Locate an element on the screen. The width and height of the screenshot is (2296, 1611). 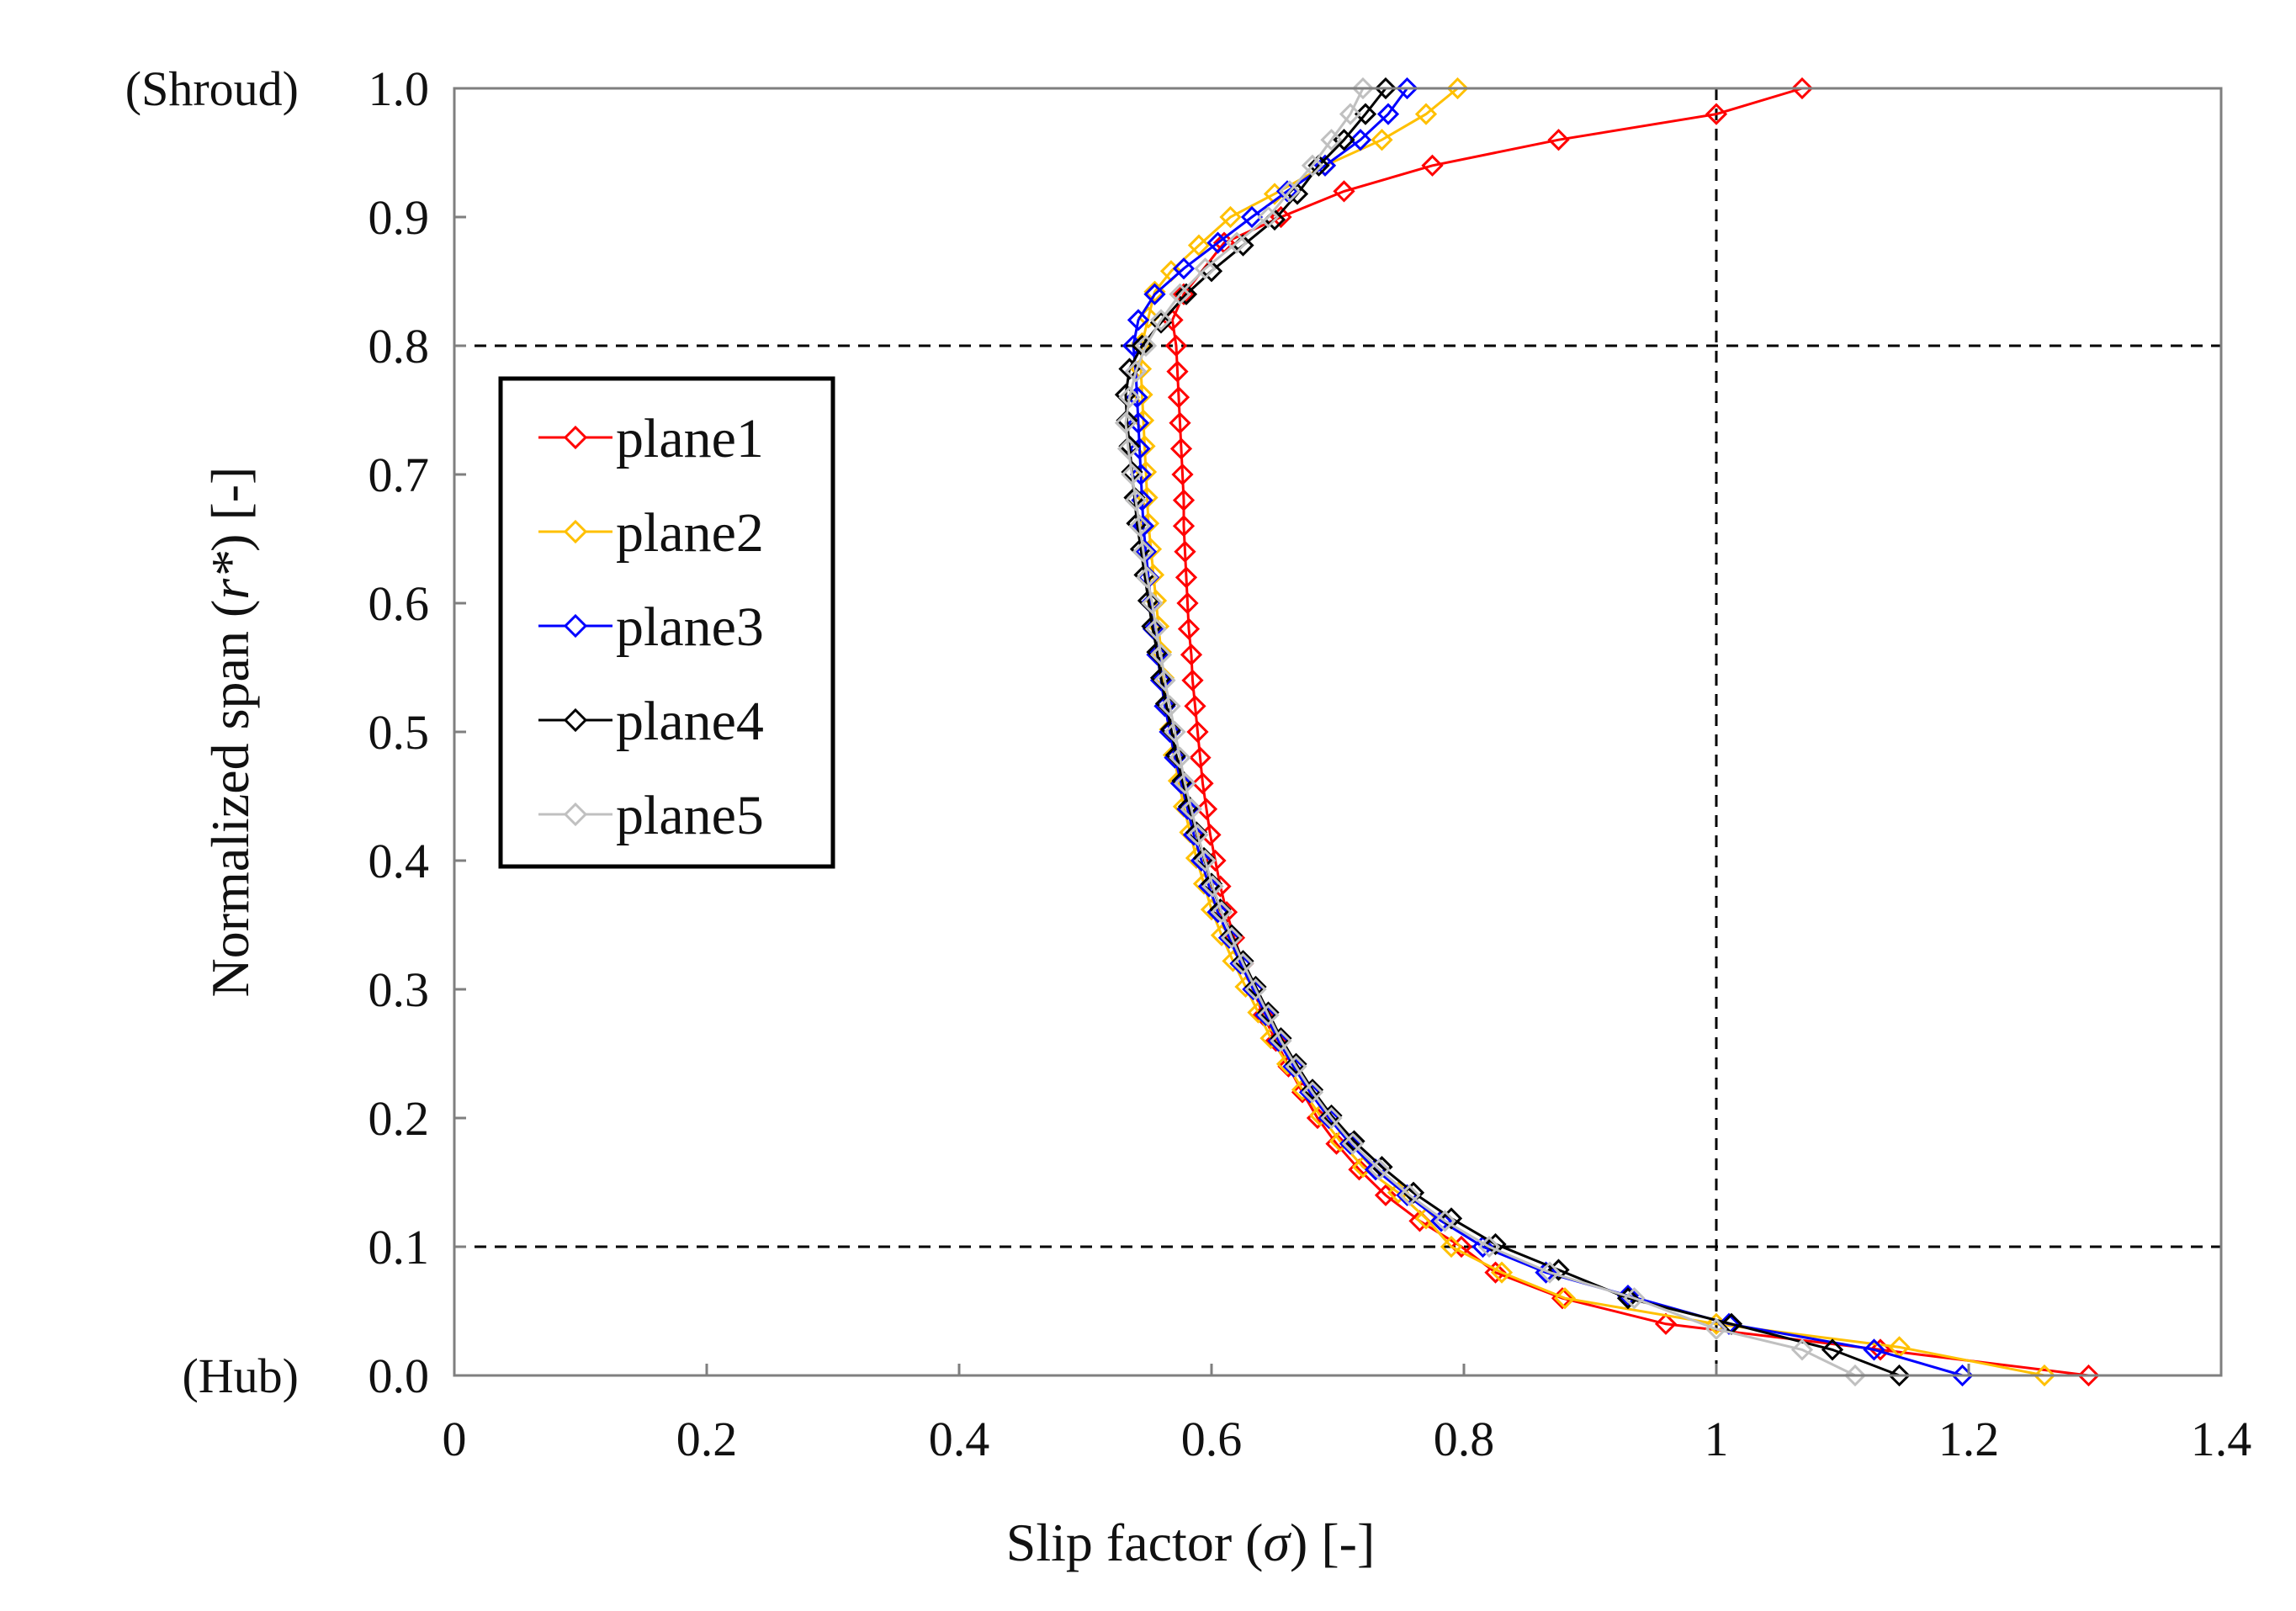
legend-item-plane4: plane4 is located at coordinates (651, 721).